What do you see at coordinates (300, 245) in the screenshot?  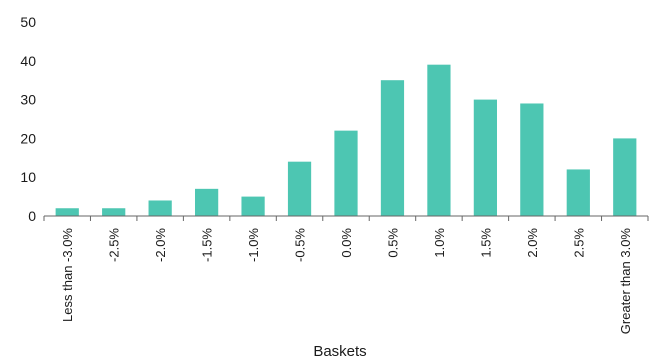 I see `x-tick-label: -0.5%` at bounding box center [300, 245].